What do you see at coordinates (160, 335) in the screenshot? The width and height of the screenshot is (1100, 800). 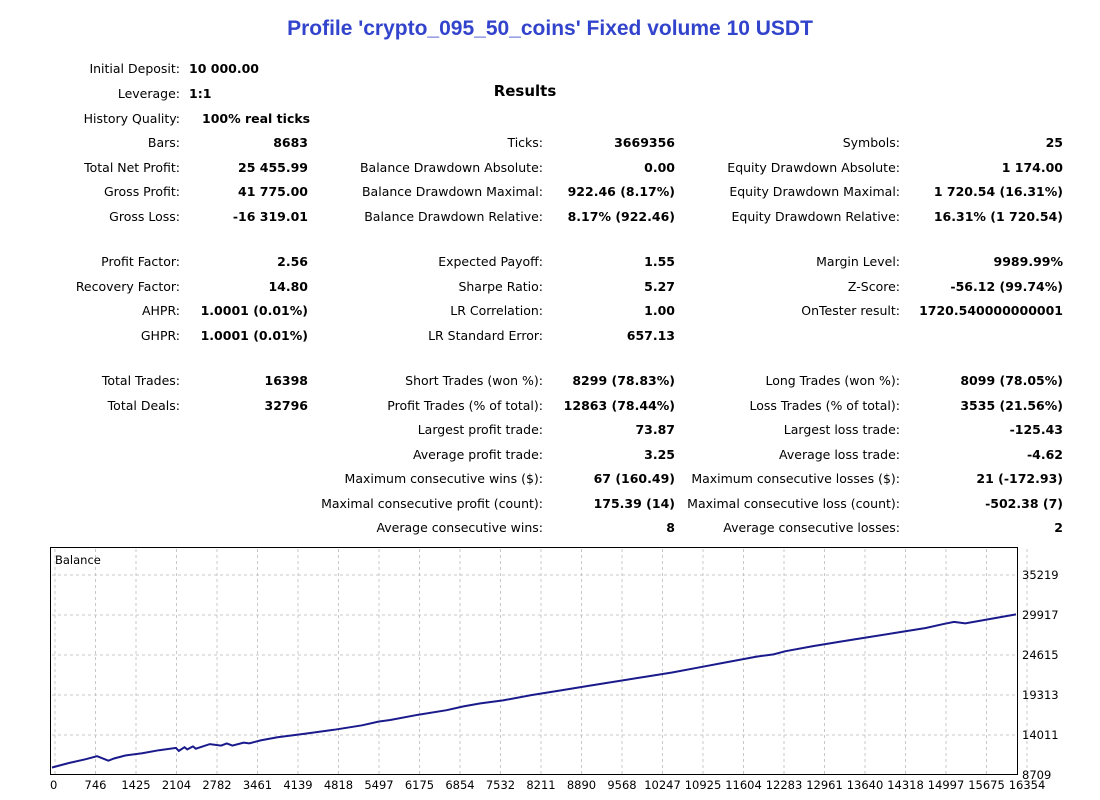 I see `ghpr-label: GHPR:` at bounding box center [160, 335].